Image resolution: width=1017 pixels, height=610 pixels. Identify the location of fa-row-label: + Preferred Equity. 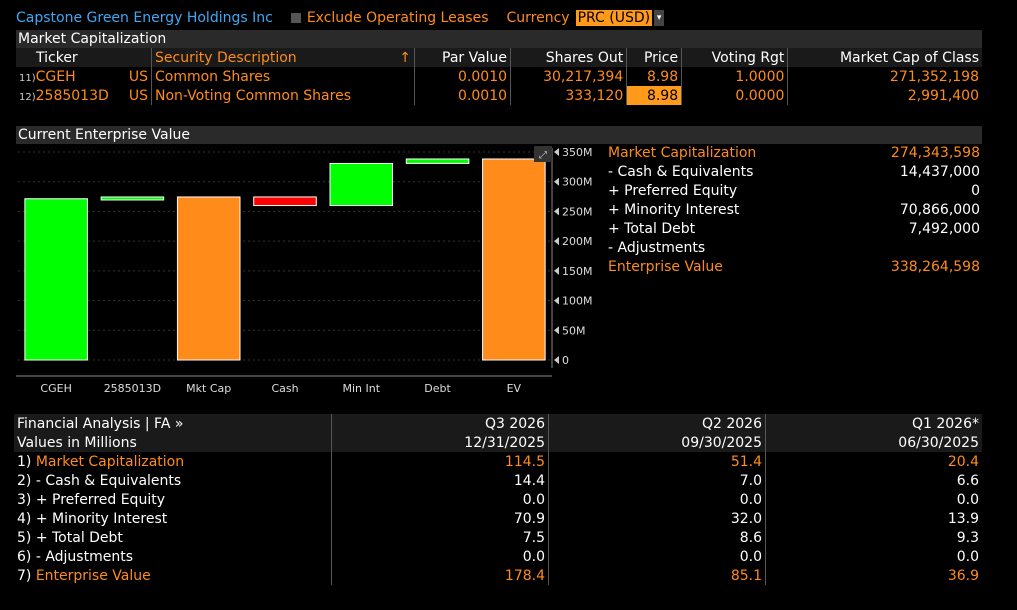
(98, 499).